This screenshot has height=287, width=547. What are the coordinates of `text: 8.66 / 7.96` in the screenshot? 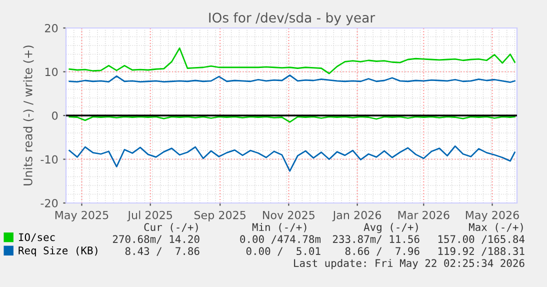 It's located at (382, 251).